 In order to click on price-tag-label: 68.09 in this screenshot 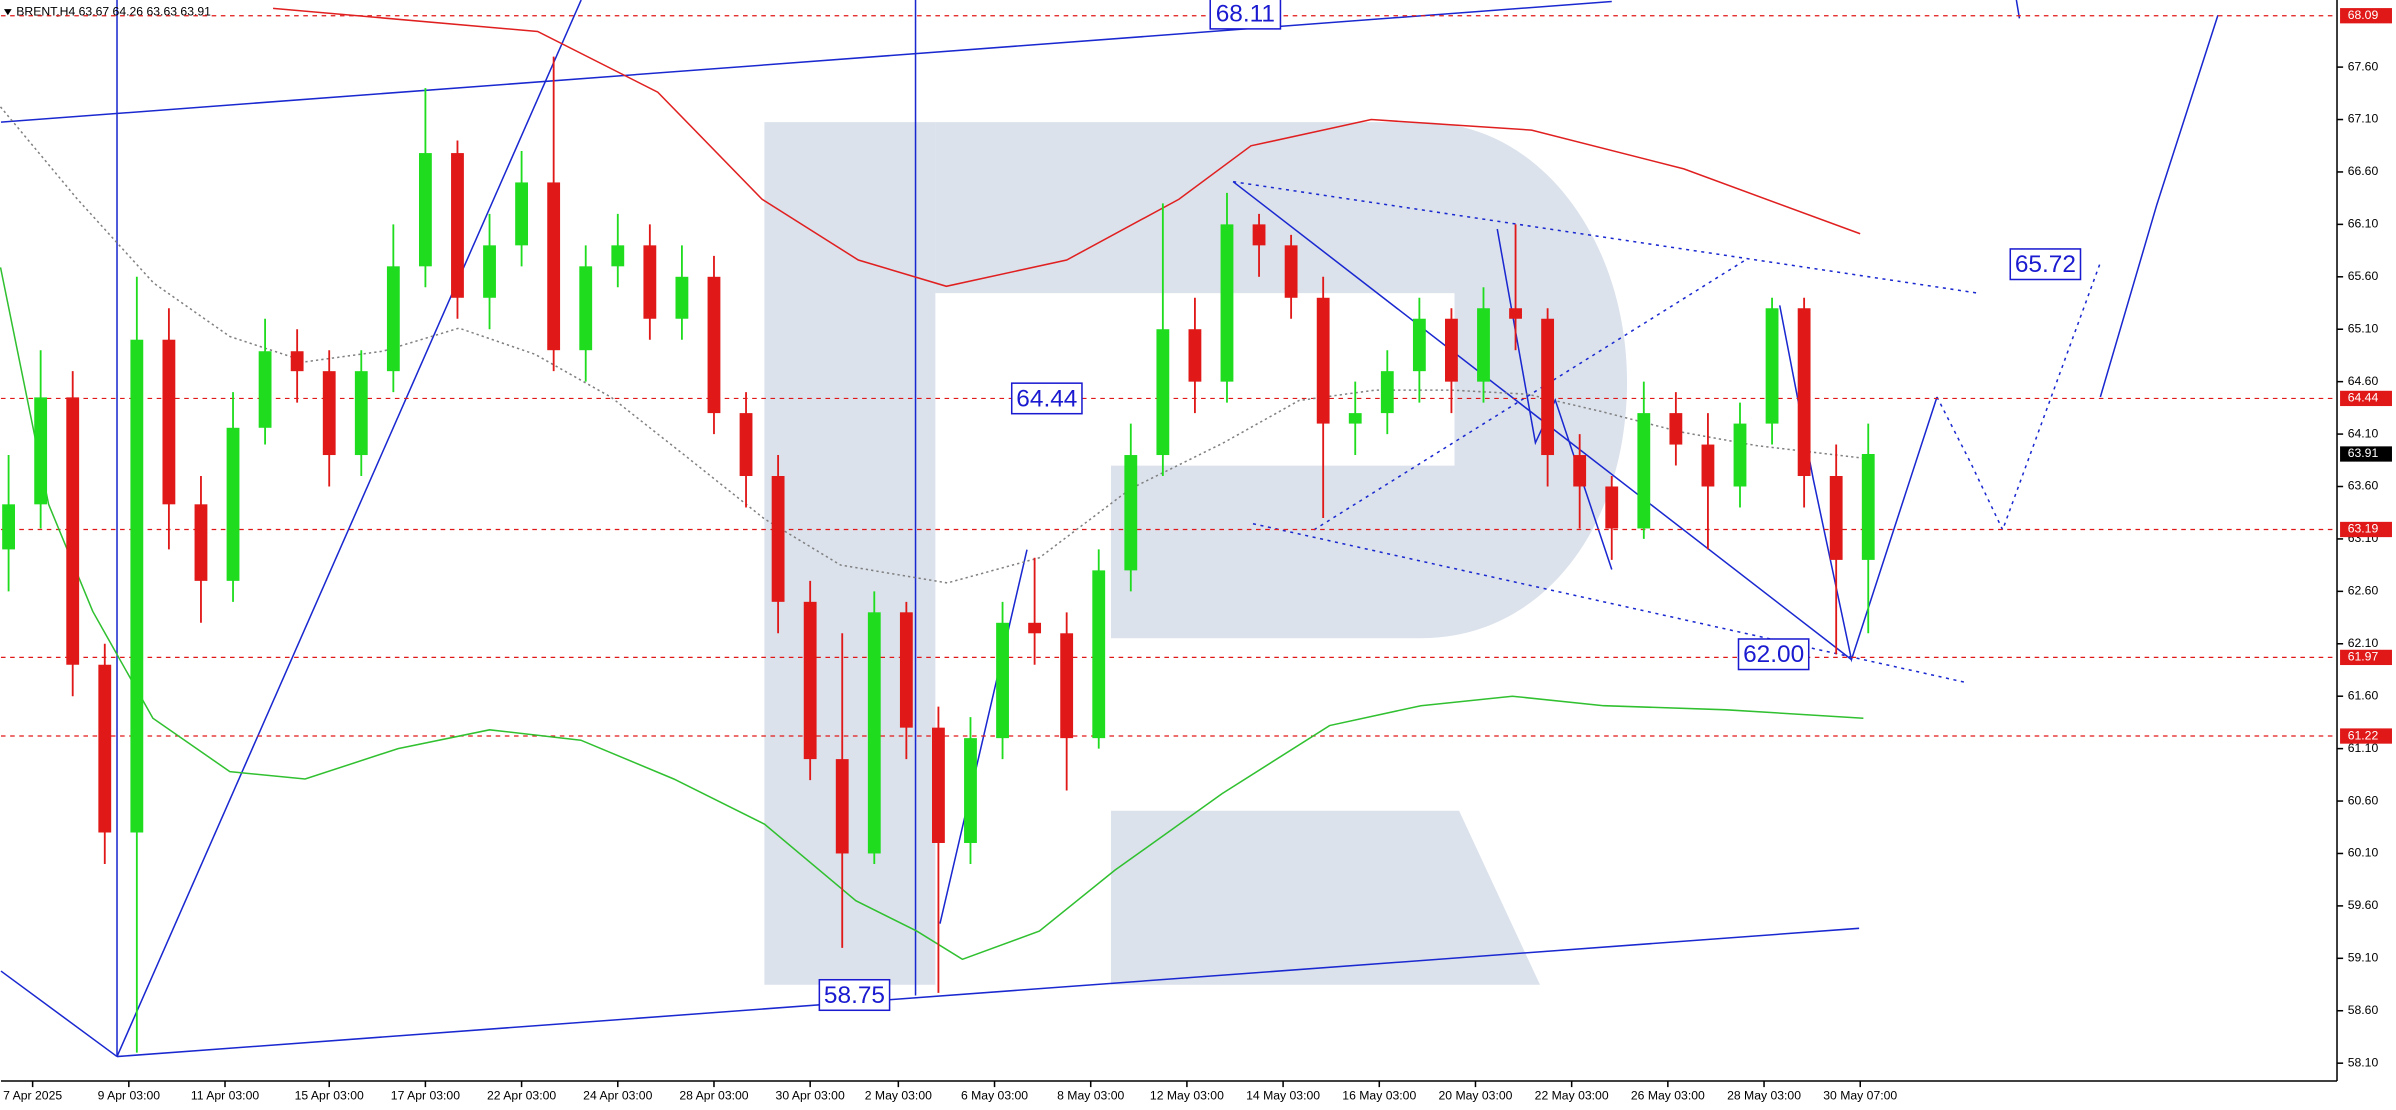, I will do `click(2363, 15)`.